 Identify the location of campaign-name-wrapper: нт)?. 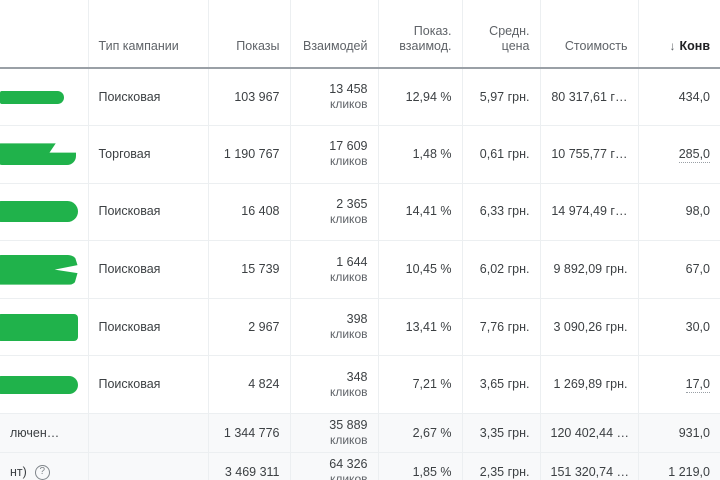
(44, 472).